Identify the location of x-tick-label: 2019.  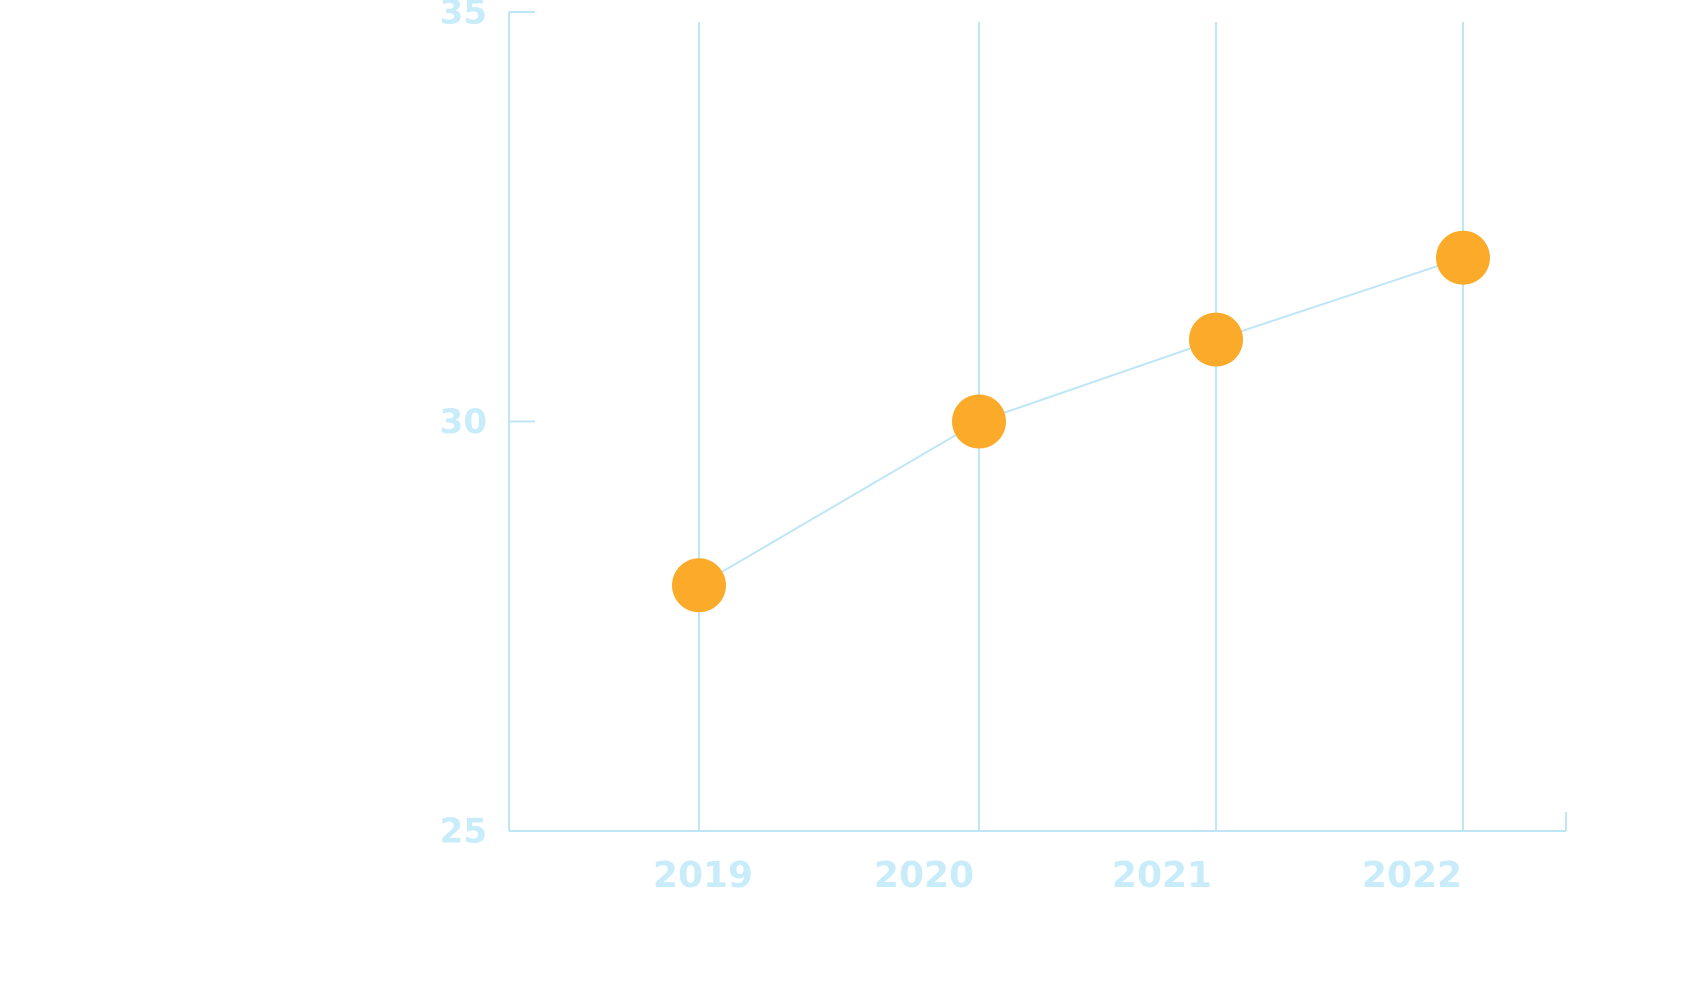
(703, 875).